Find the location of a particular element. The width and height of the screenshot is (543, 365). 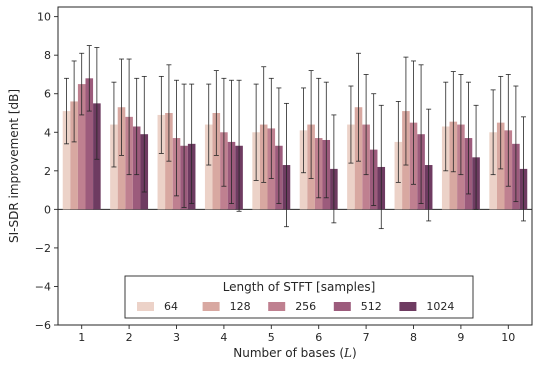

legend-label-1024: 1024 is located at coordinates (440, 306).